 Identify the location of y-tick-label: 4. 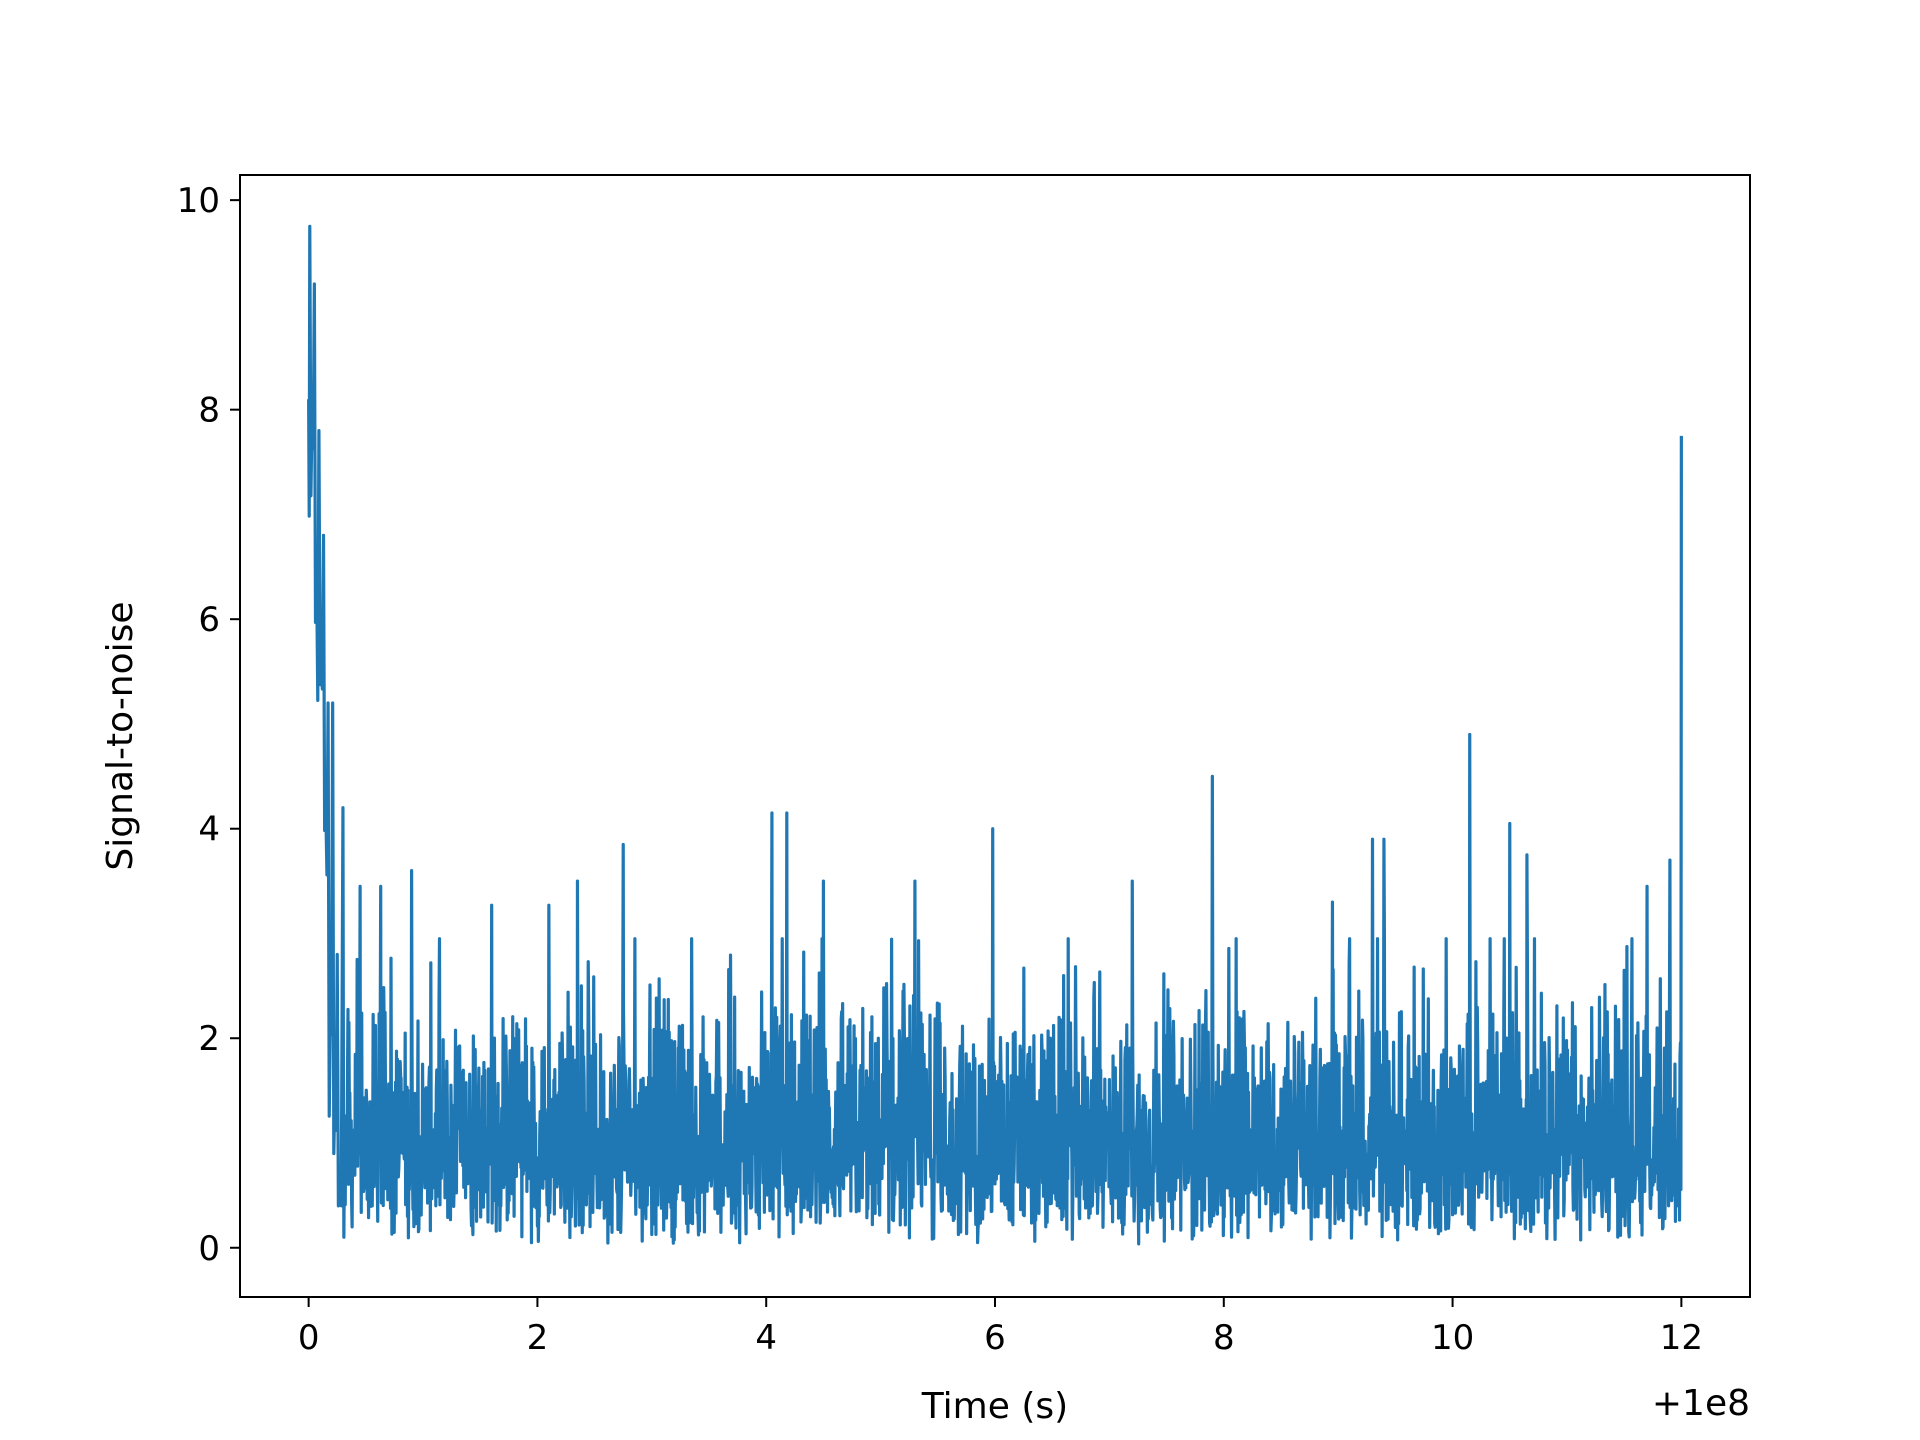
(209, 830).